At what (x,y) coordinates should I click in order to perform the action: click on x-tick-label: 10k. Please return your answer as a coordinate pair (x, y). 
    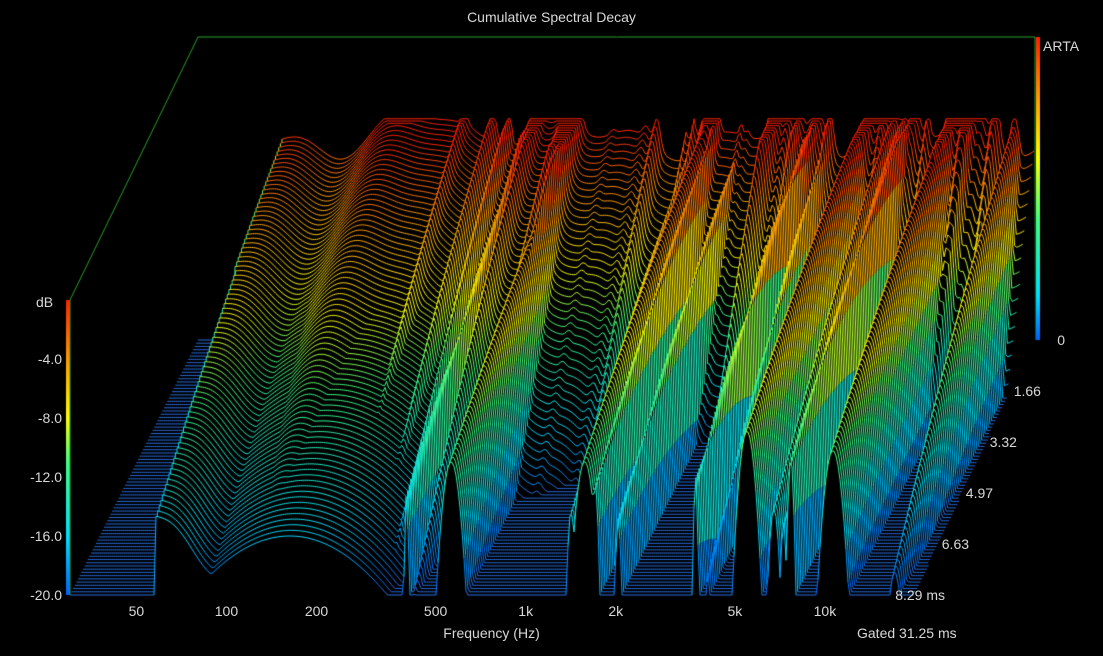
    Looking at the image, I should click on (825, 611).